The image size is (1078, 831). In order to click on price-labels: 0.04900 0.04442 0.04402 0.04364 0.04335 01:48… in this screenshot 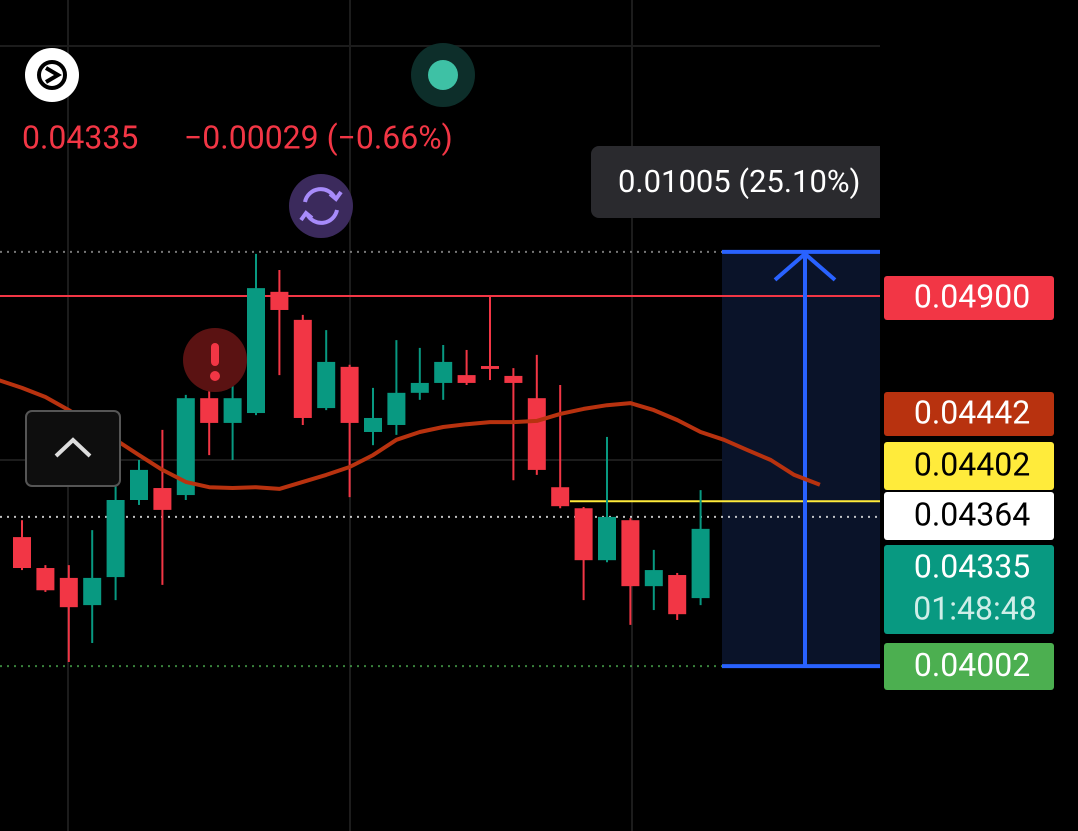, I will do `click(969, 483)`.